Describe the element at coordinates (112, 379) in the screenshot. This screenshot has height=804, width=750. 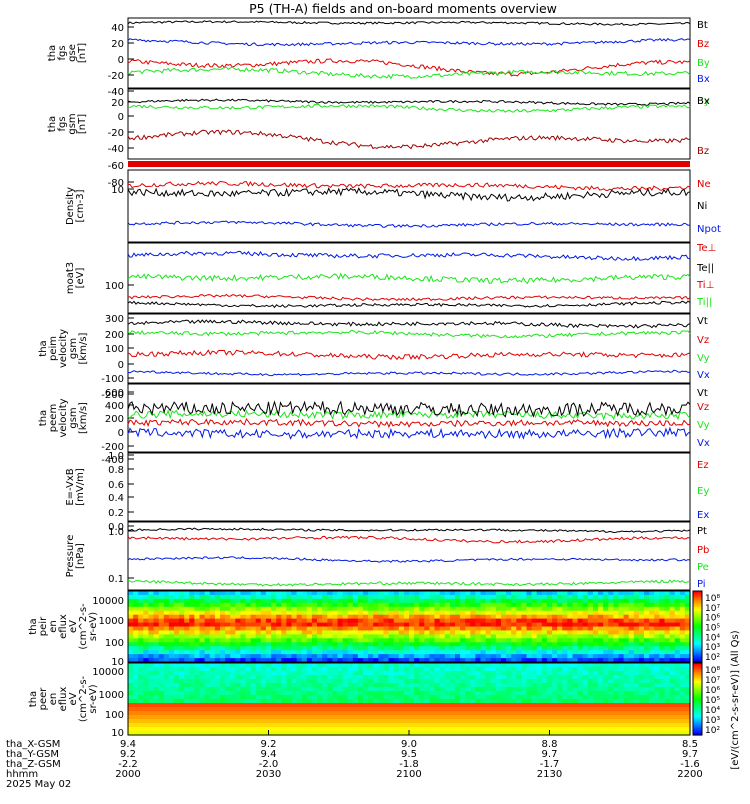
I see `panel-4-ytick: -100` at that location.